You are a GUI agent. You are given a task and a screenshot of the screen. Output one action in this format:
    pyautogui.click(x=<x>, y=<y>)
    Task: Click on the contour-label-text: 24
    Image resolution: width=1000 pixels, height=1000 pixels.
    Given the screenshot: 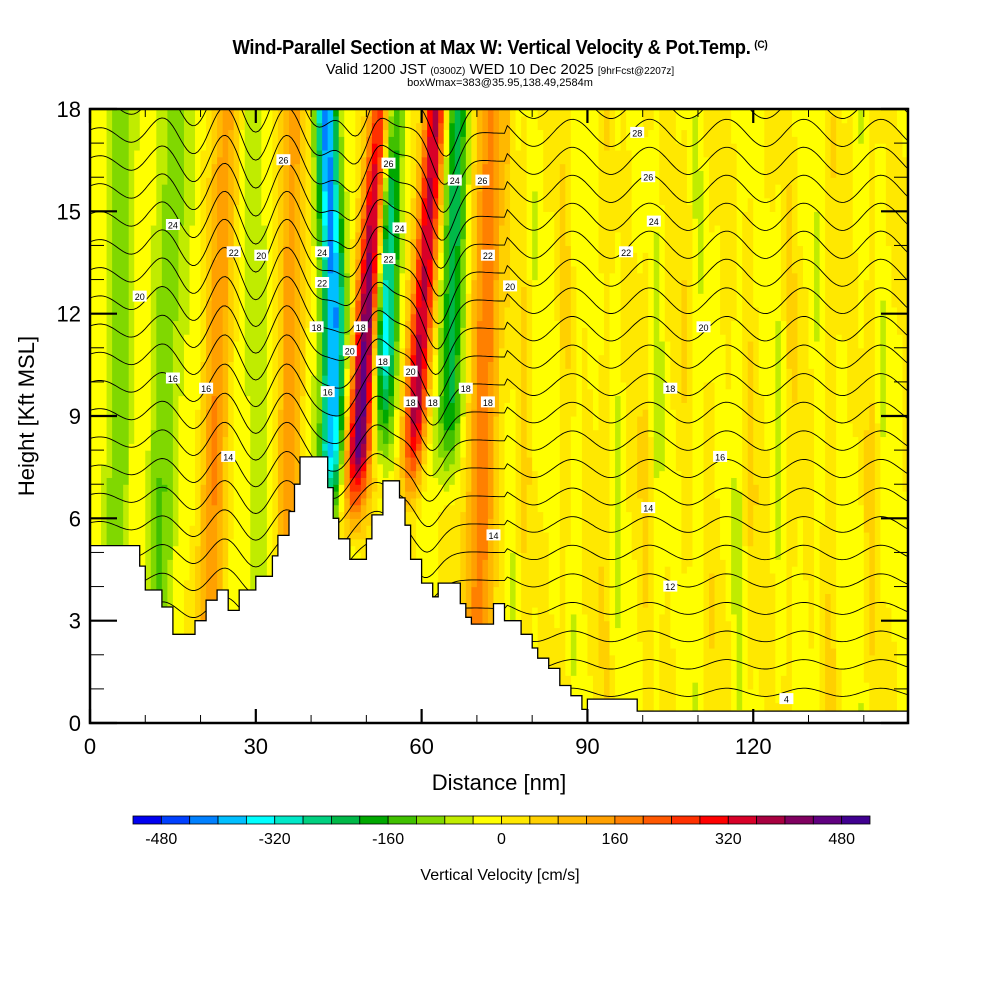 What is the action you would take?
    pyautogui.click(x=455, y=181)
    